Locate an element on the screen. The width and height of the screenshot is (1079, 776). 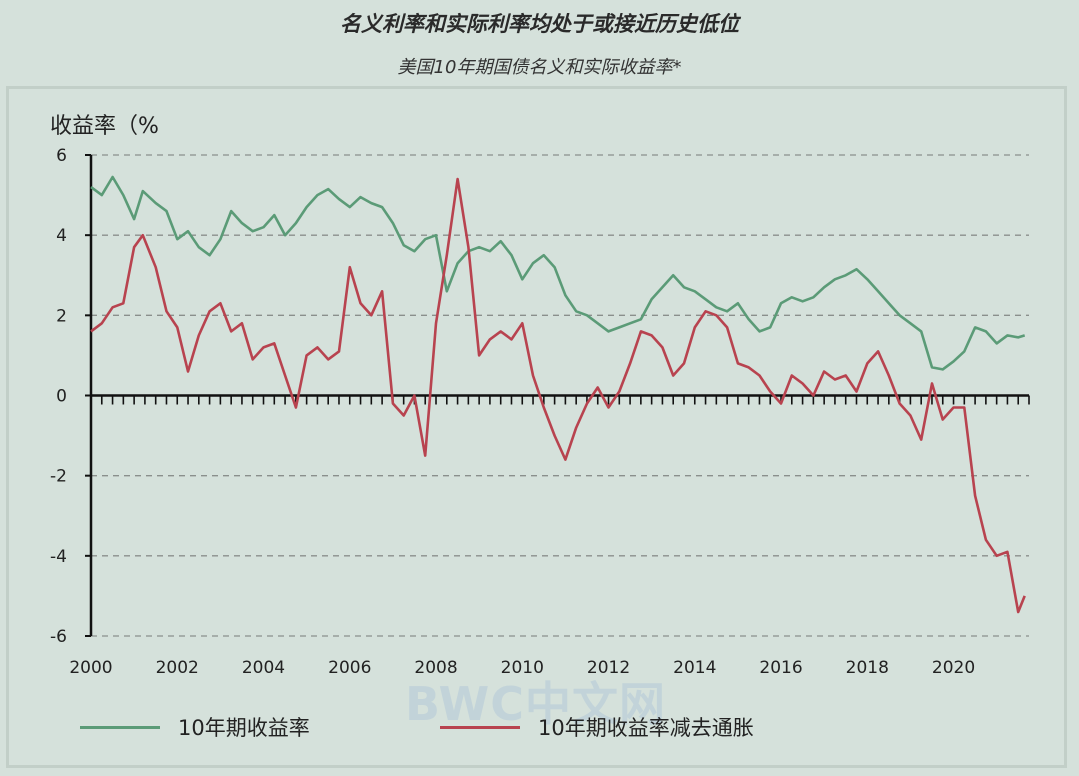
x-tick-label: 2004 is located at coordinates (263, 668).